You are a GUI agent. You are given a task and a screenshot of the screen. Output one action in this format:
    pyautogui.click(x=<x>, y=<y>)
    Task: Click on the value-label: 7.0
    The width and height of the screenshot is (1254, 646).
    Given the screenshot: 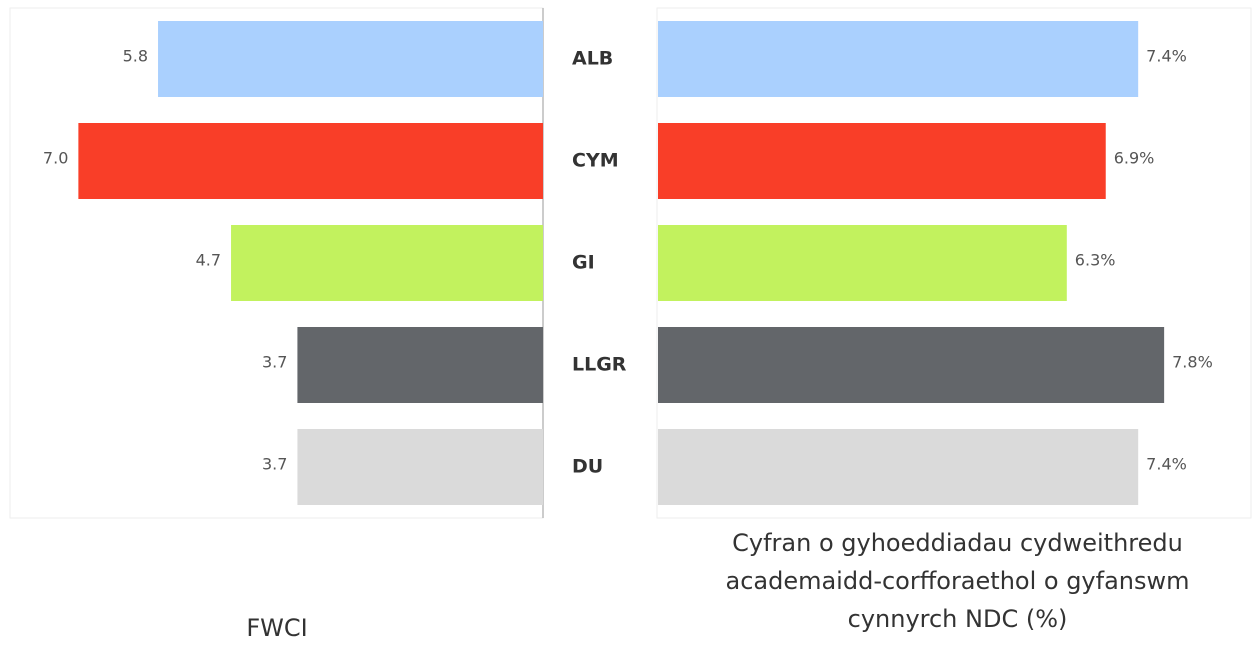 What is the action you would take?
    pyautogui.click(x=55, y=158)
    